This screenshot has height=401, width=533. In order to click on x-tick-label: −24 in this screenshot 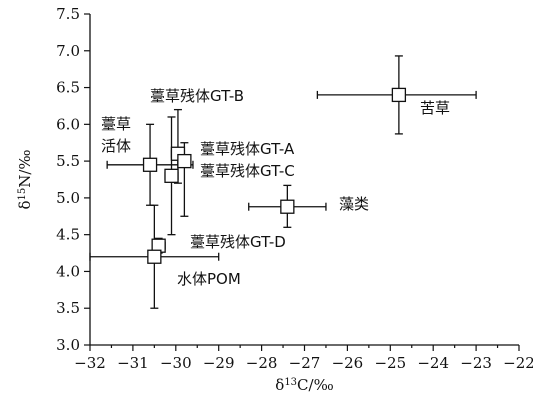, I will do `click(433, 363)`.